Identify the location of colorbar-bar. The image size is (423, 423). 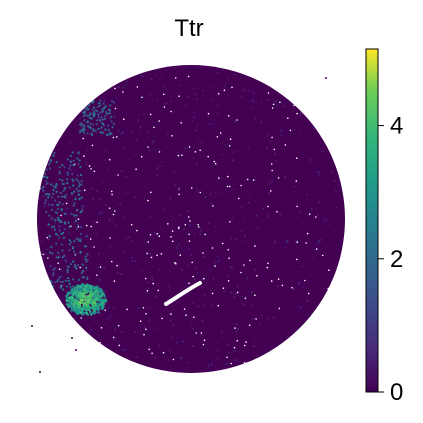
(372, 220).